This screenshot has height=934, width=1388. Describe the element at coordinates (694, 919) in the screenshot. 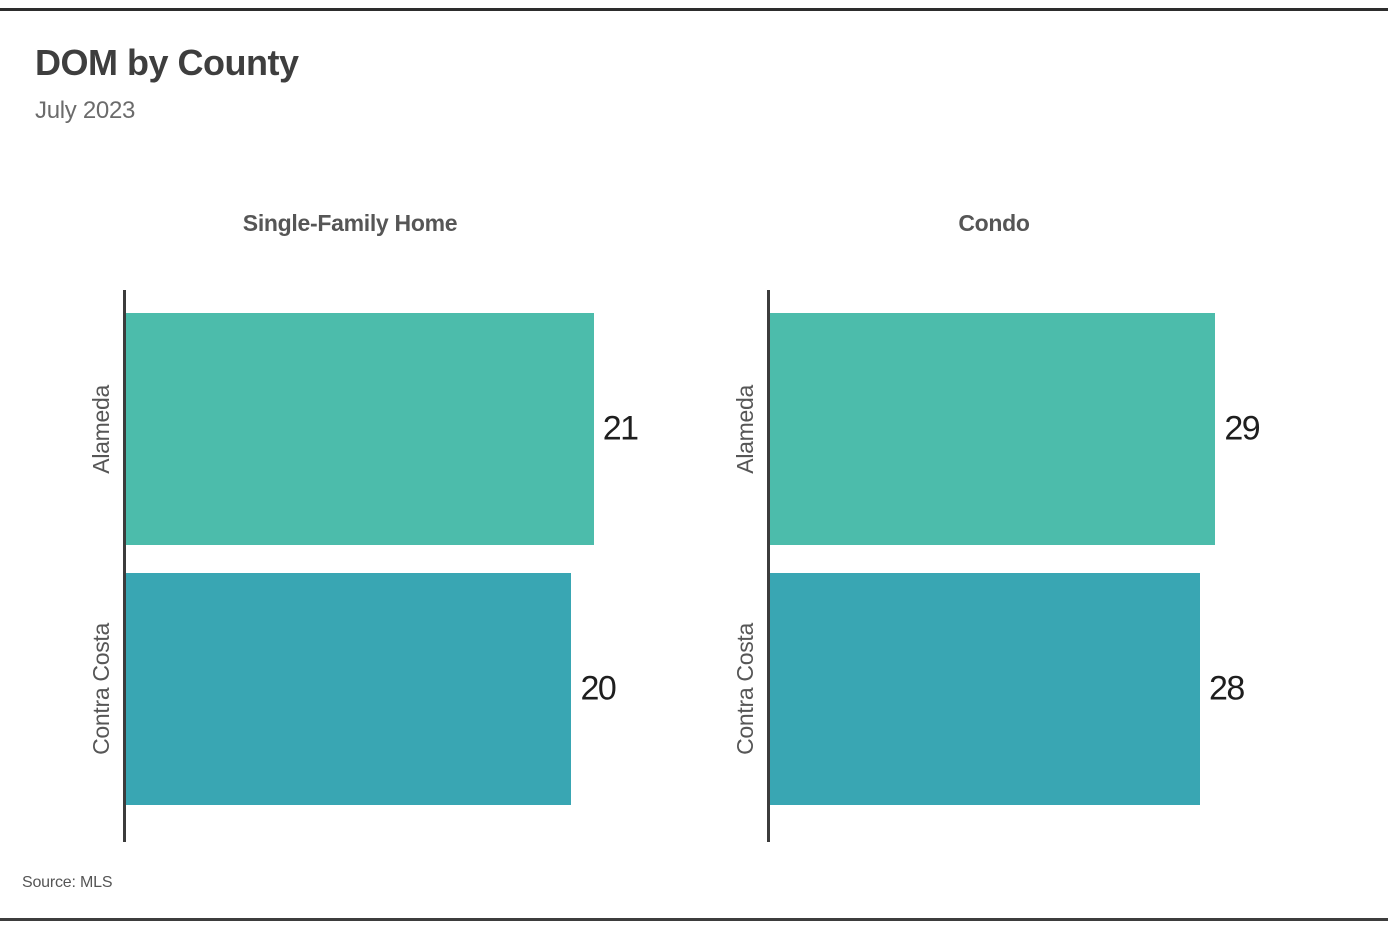

I see `bottom-rule` at that location.